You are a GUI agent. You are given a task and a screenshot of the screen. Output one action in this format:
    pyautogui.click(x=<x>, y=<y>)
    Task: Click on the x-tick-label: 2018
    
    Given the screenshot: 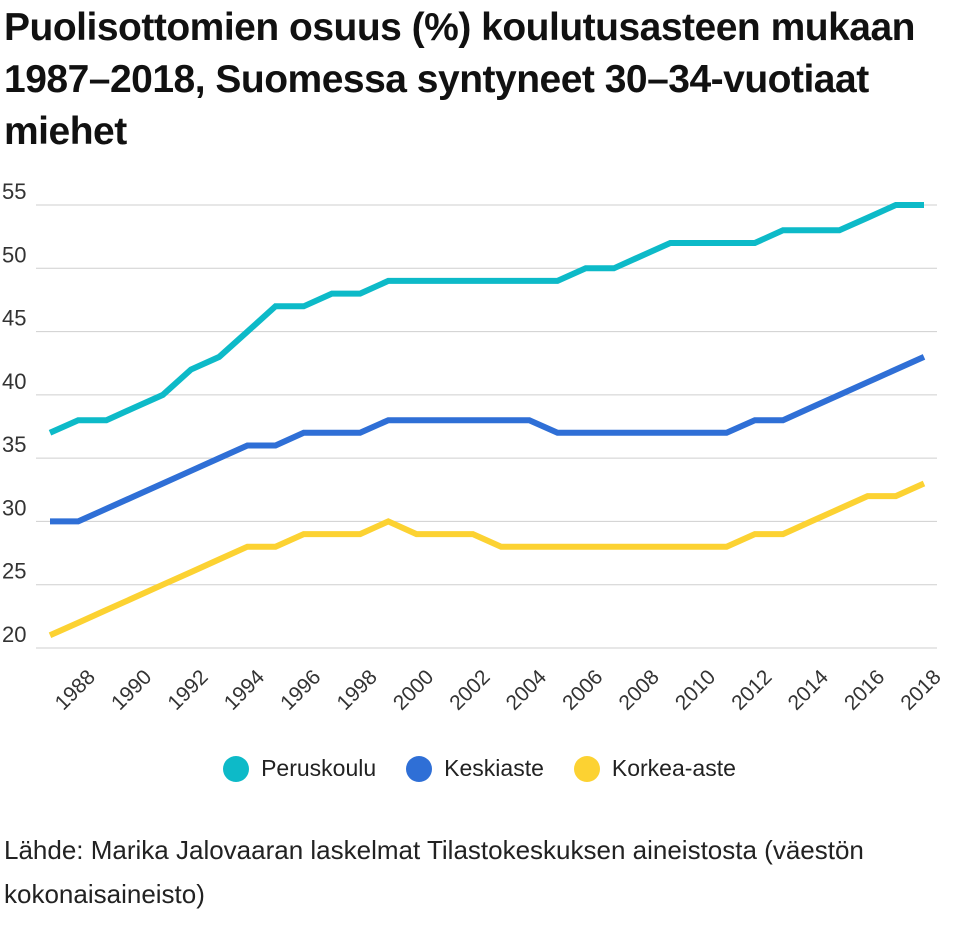 What is the action you would take?
    pyautogui.click(x=920, y=689)
    